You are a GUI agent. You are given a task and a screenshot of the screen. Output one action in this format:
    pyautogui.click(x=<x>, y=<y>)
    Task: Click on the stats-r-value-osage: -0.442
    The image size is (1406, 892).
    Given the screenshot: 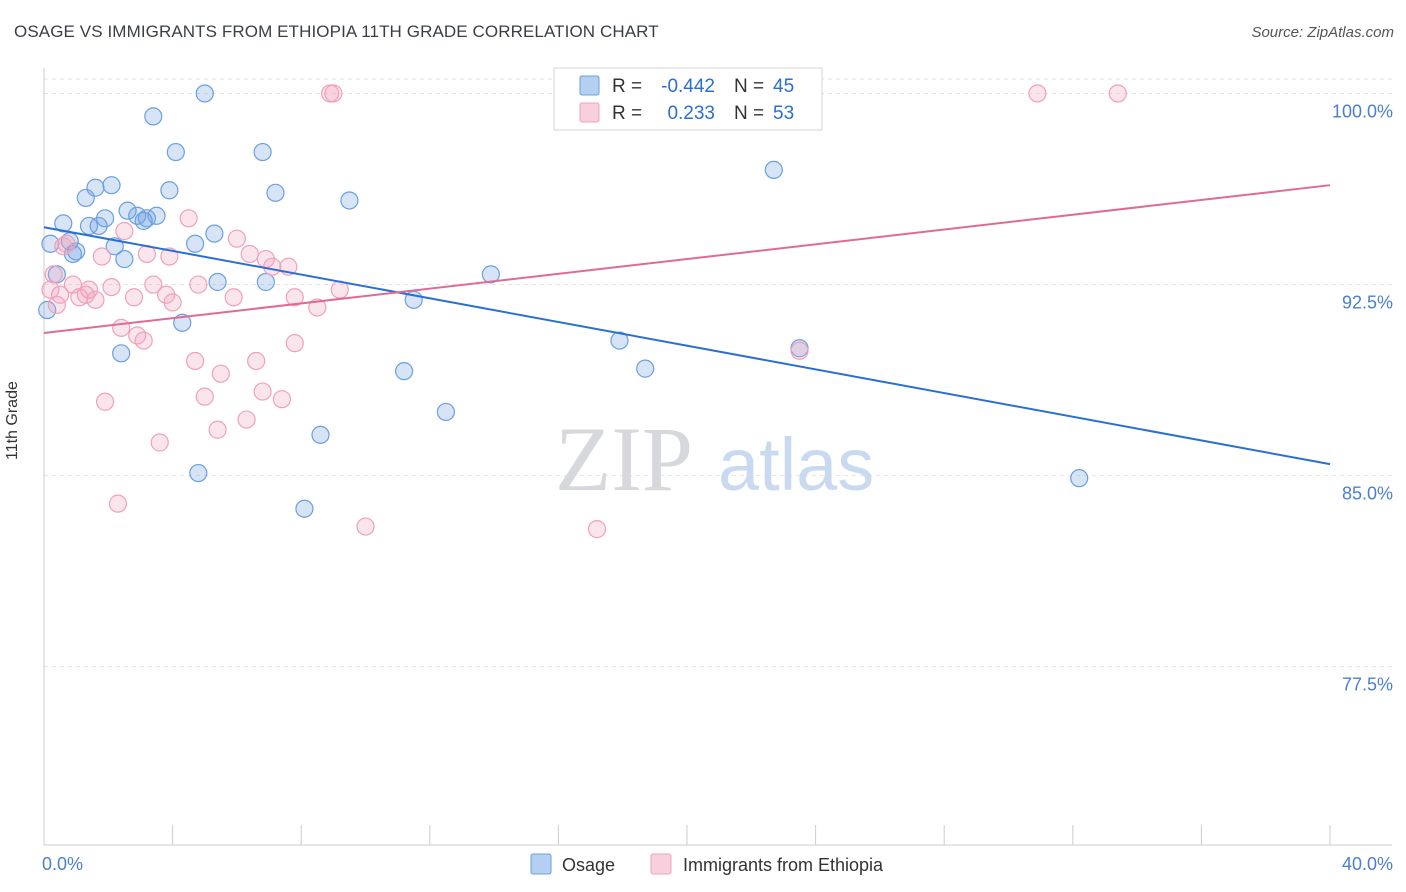 What is the action you would take?
    pyautogui.click(x=688, y=86)
    